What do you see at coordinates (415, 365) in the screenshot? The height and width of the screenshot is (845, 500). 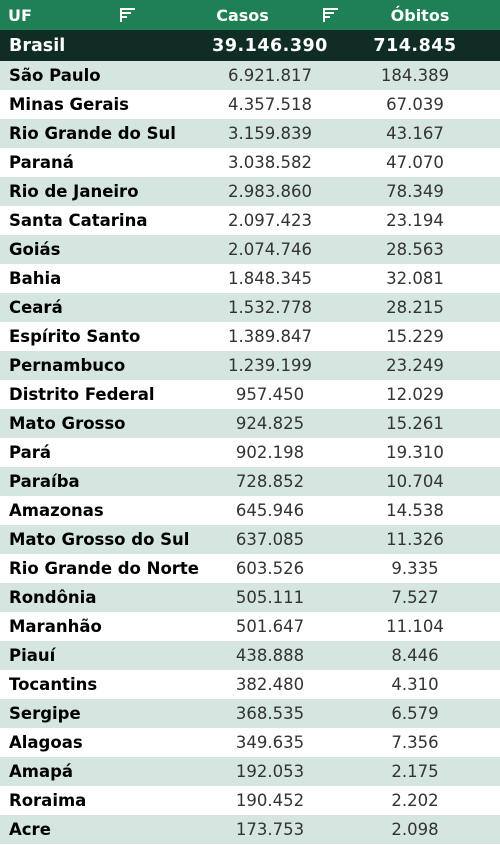 I see `state-obitos: 23.249` at bounding box center [415, 365].